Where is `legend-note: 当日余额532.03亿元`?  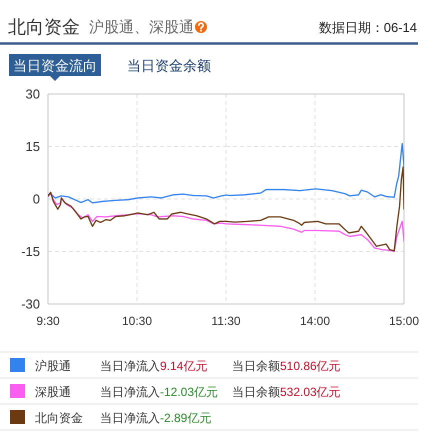 legend-note: 当日余额532.03亿元 is located at coordinates (286, 392).